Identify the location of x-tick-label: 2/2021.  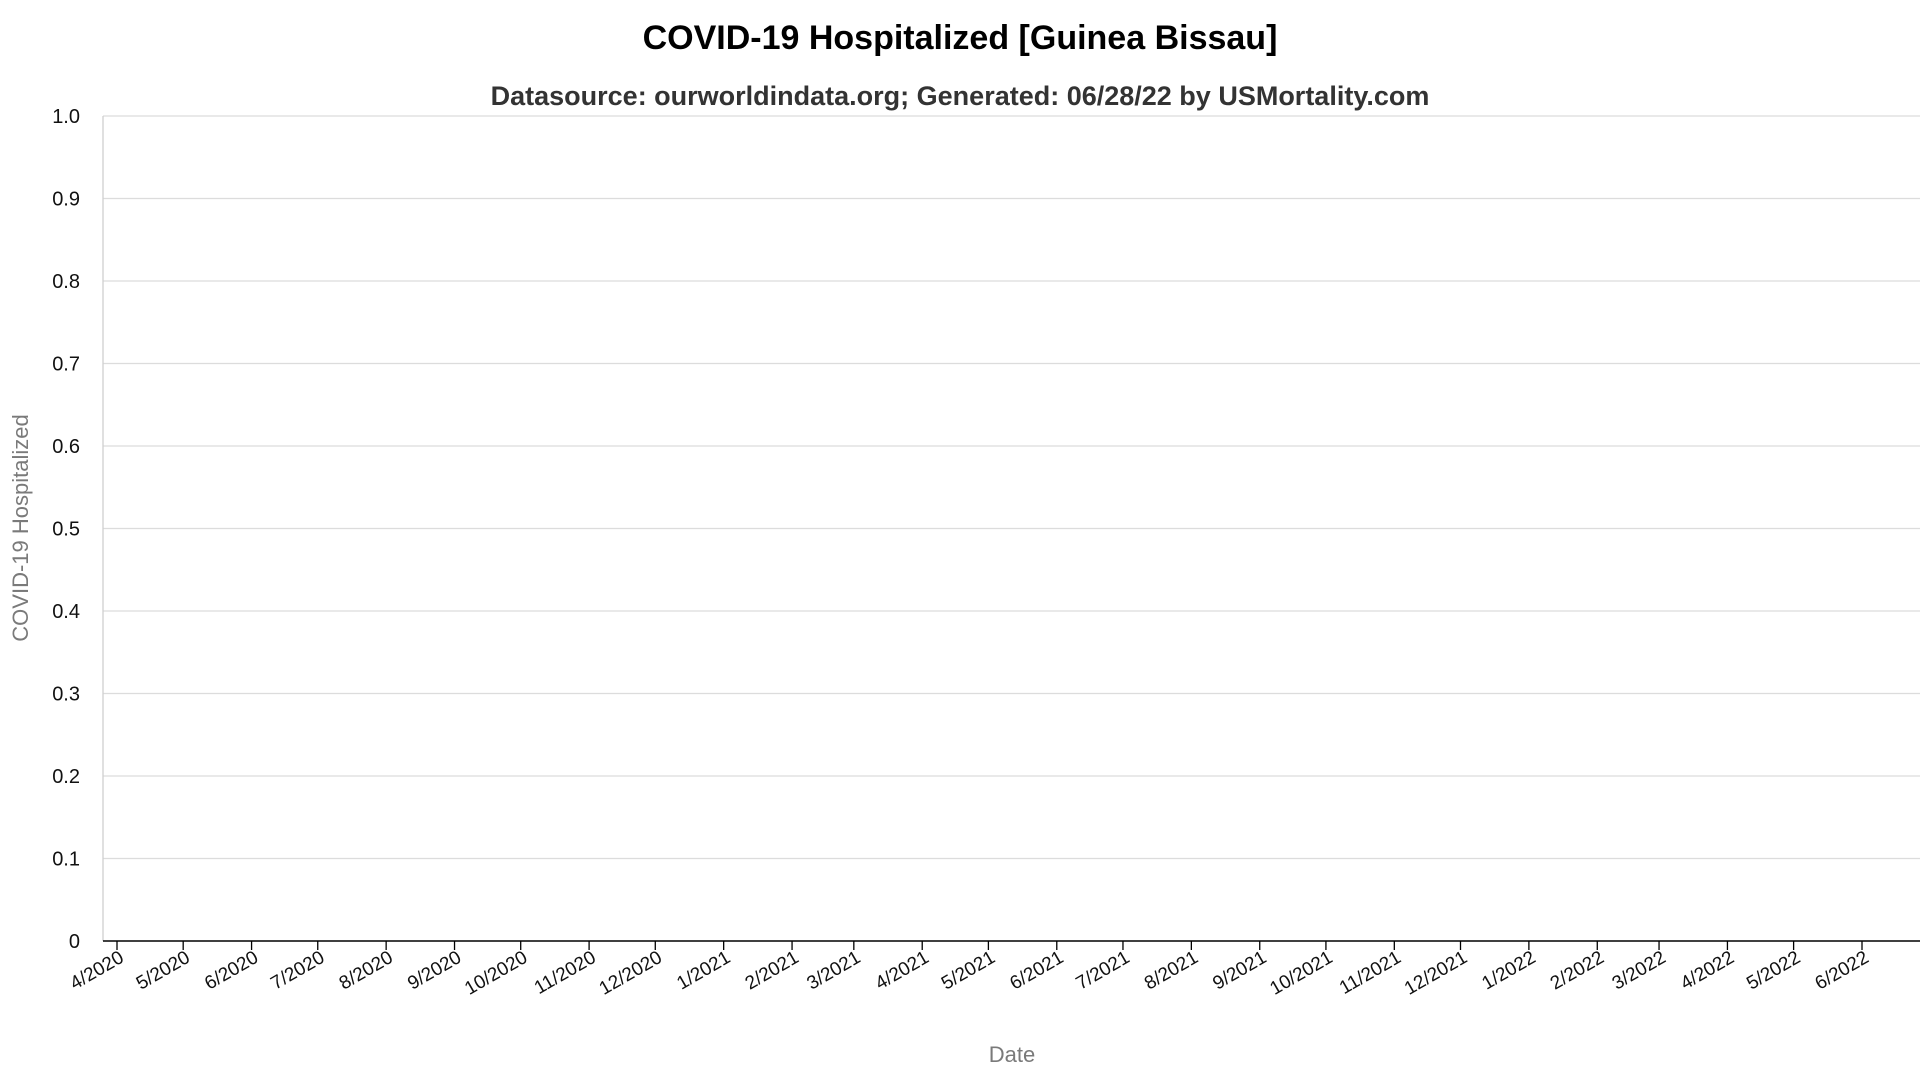
(772, 970).